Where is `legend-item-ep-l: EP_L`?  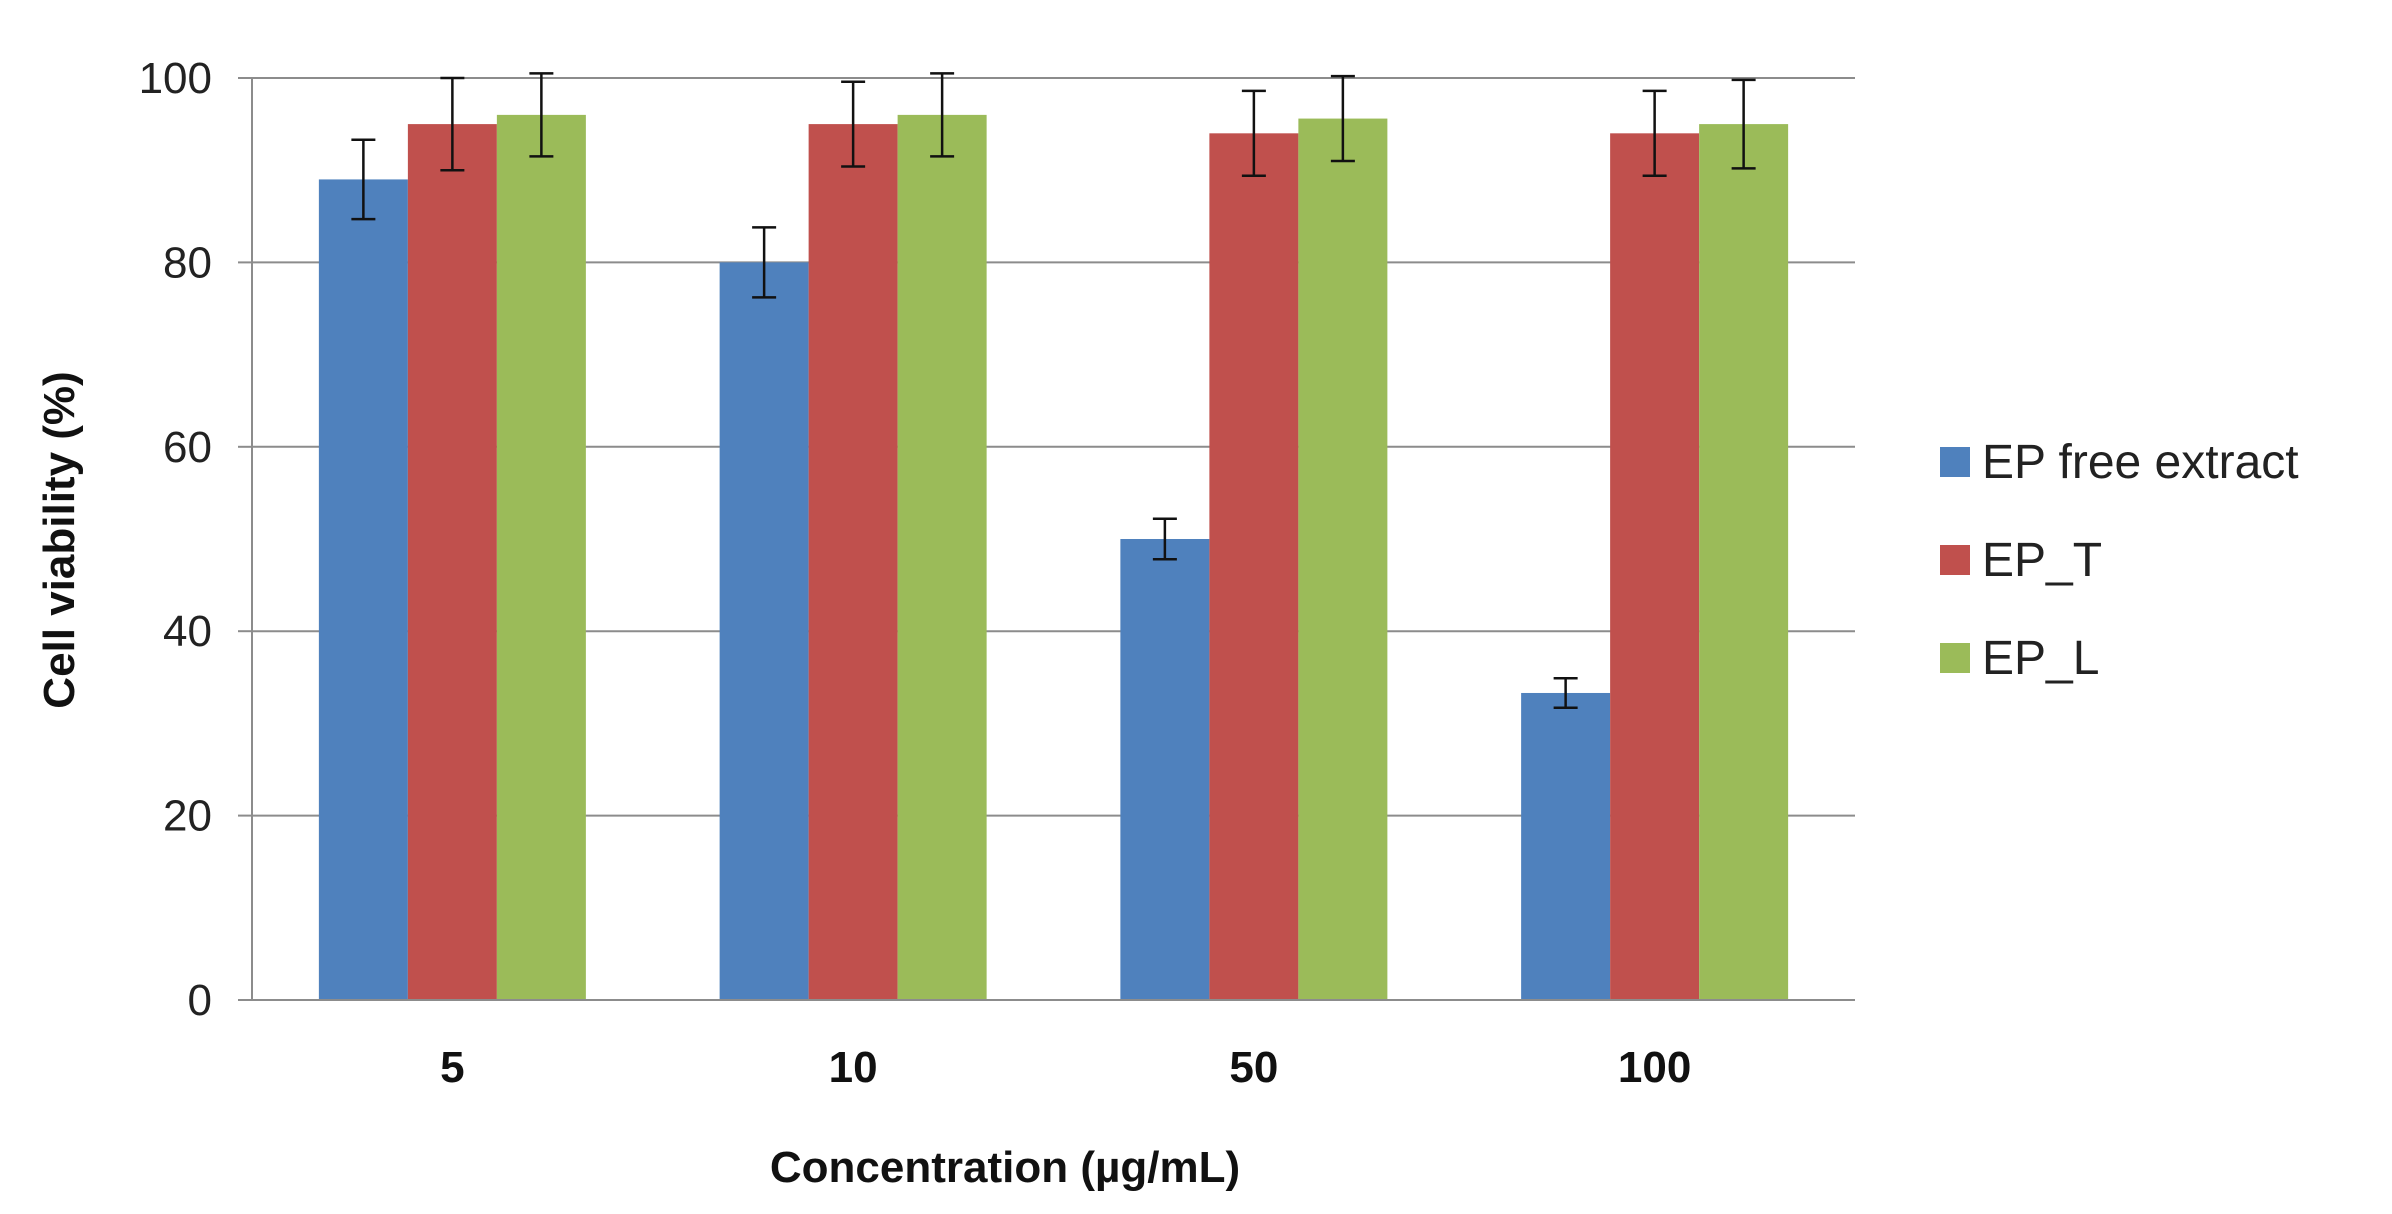 legend-item-ep-l: EP_L is located at coordinates (2019, 658).